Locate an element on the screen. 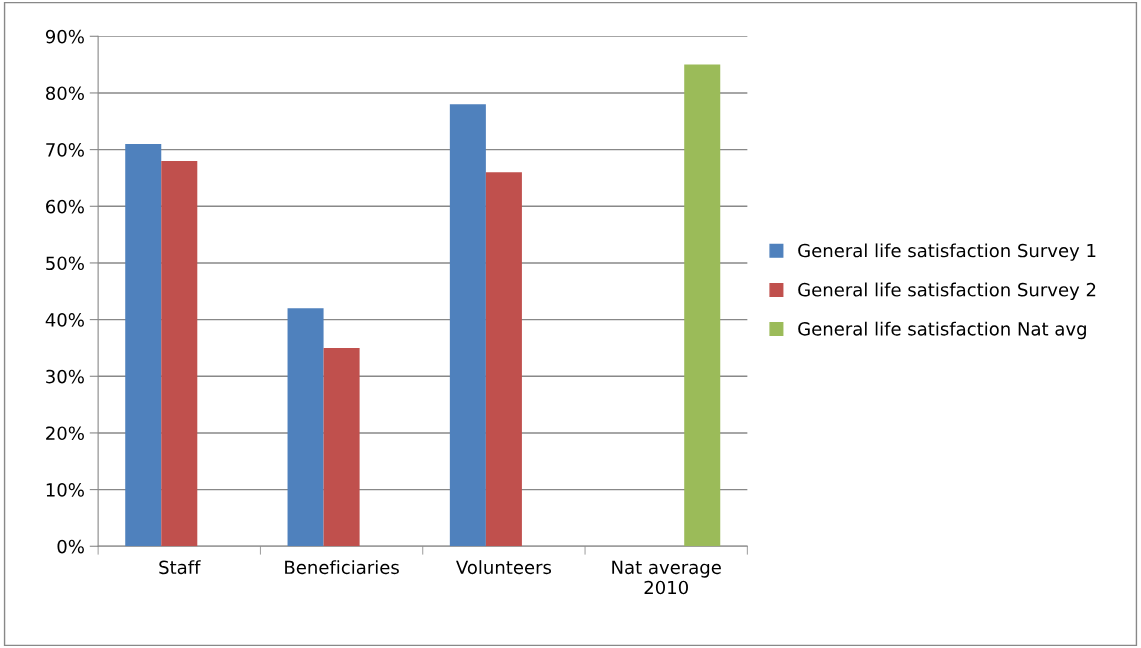  legend-label: General life satisfaction Survey 1 is located at coordinates (947, 252).